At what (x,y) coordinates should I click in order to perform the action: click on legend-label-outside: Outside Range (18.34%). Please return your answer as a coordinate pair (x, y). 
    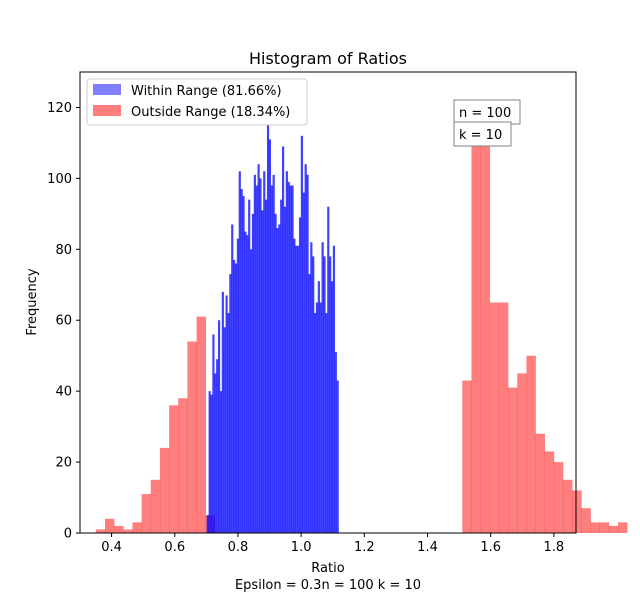
    Looking at the image, I should click on (210, 112).